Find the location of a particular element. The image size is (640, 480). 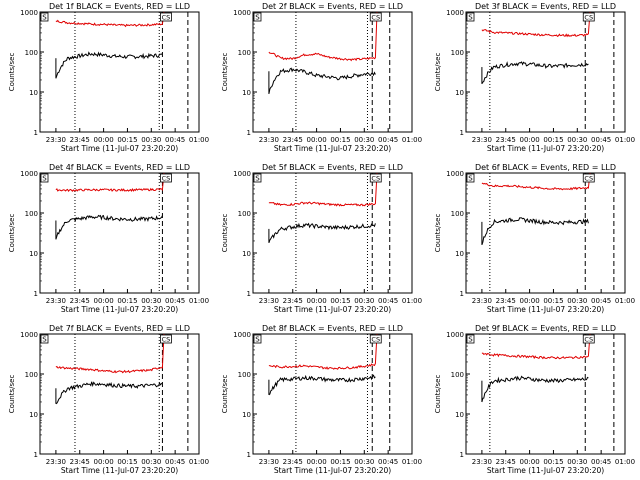

panel-title: Det 3f BLACK = Events, RED = LLD is located at coordinates (545, 6).